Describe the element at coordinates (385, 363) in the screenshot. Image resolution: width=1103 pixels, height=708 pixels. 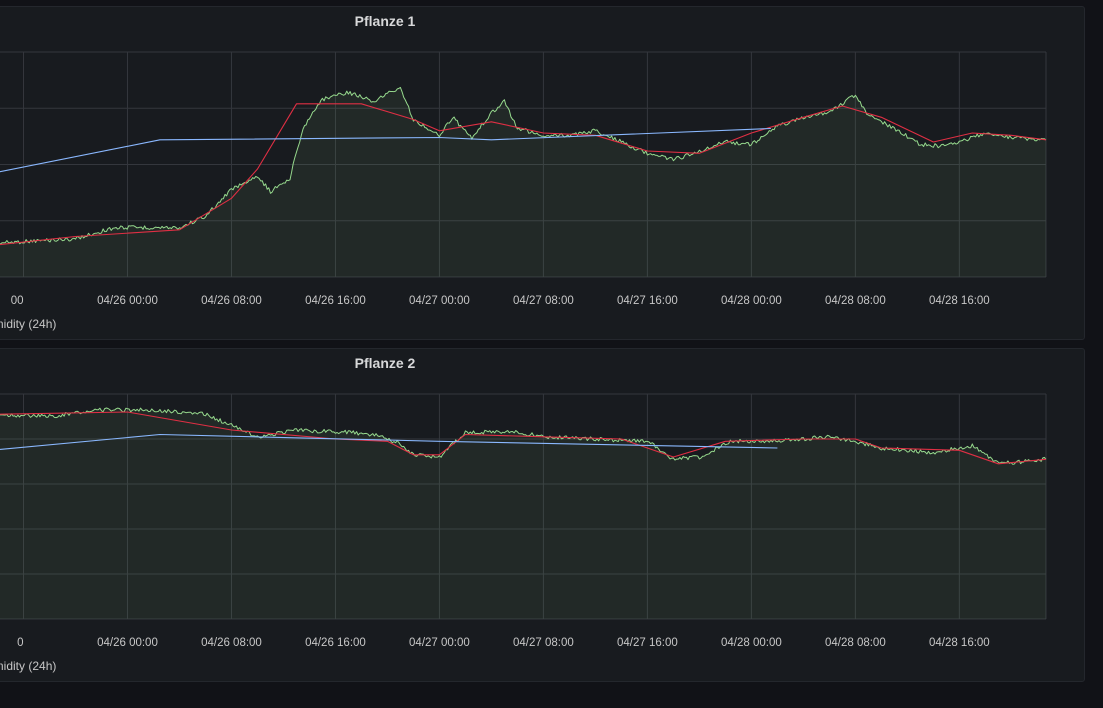
I see `panel-title: Pflanze 2` at that location.